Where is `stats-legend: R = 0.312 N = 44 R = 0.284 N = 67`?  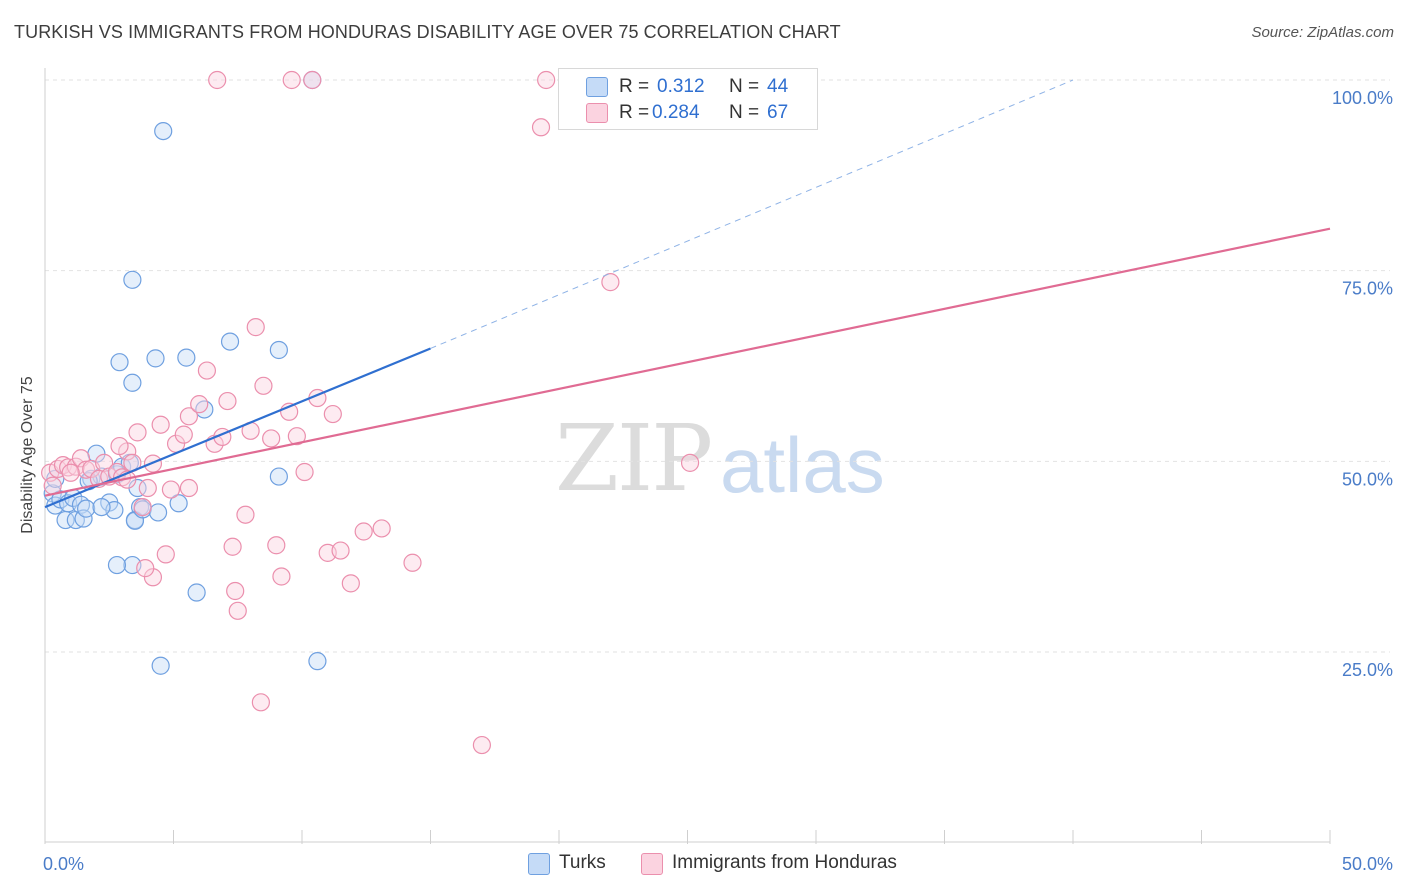
stats-legend: R = 0.312 N = 44 R = 0.284 N = 67 is located at coordinates (688, 99).